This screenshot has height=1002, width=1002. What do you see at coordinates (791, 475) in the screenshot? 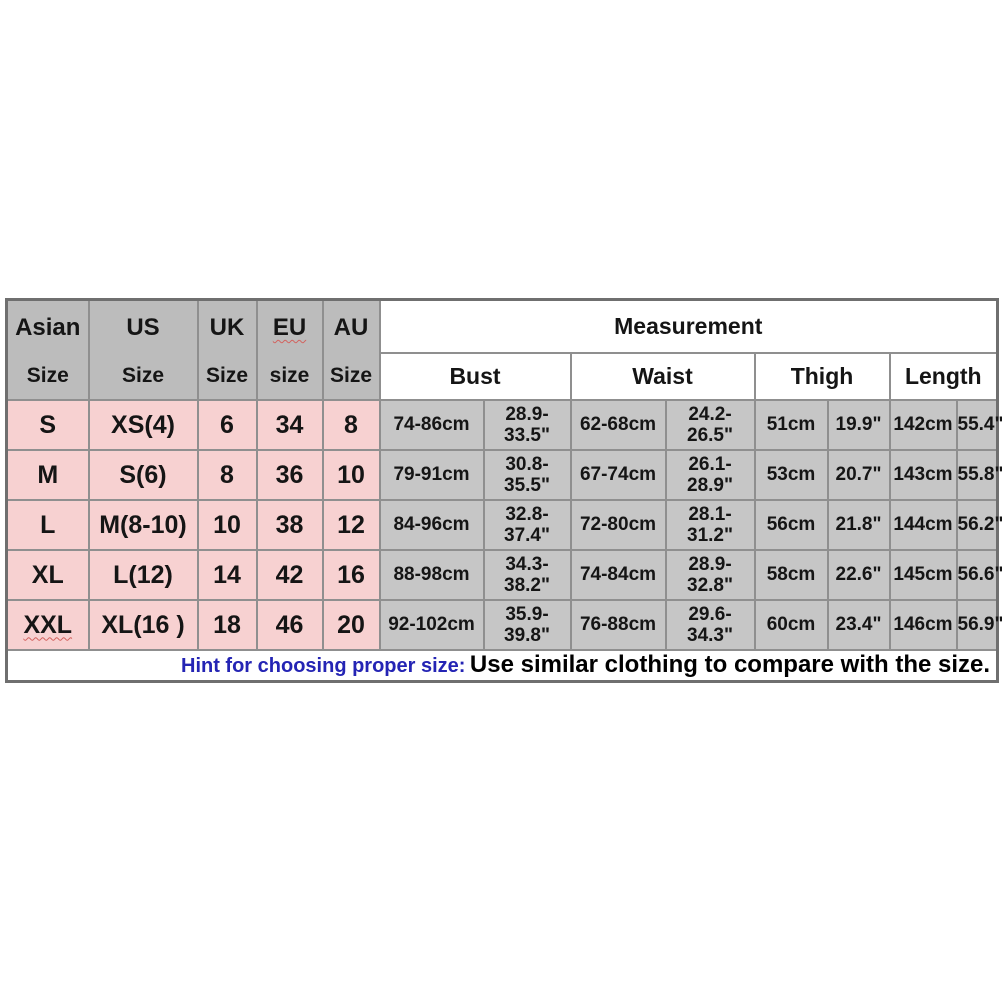
I see `thigh-cm-cell: 53cm` at bounding box center [791, 475].